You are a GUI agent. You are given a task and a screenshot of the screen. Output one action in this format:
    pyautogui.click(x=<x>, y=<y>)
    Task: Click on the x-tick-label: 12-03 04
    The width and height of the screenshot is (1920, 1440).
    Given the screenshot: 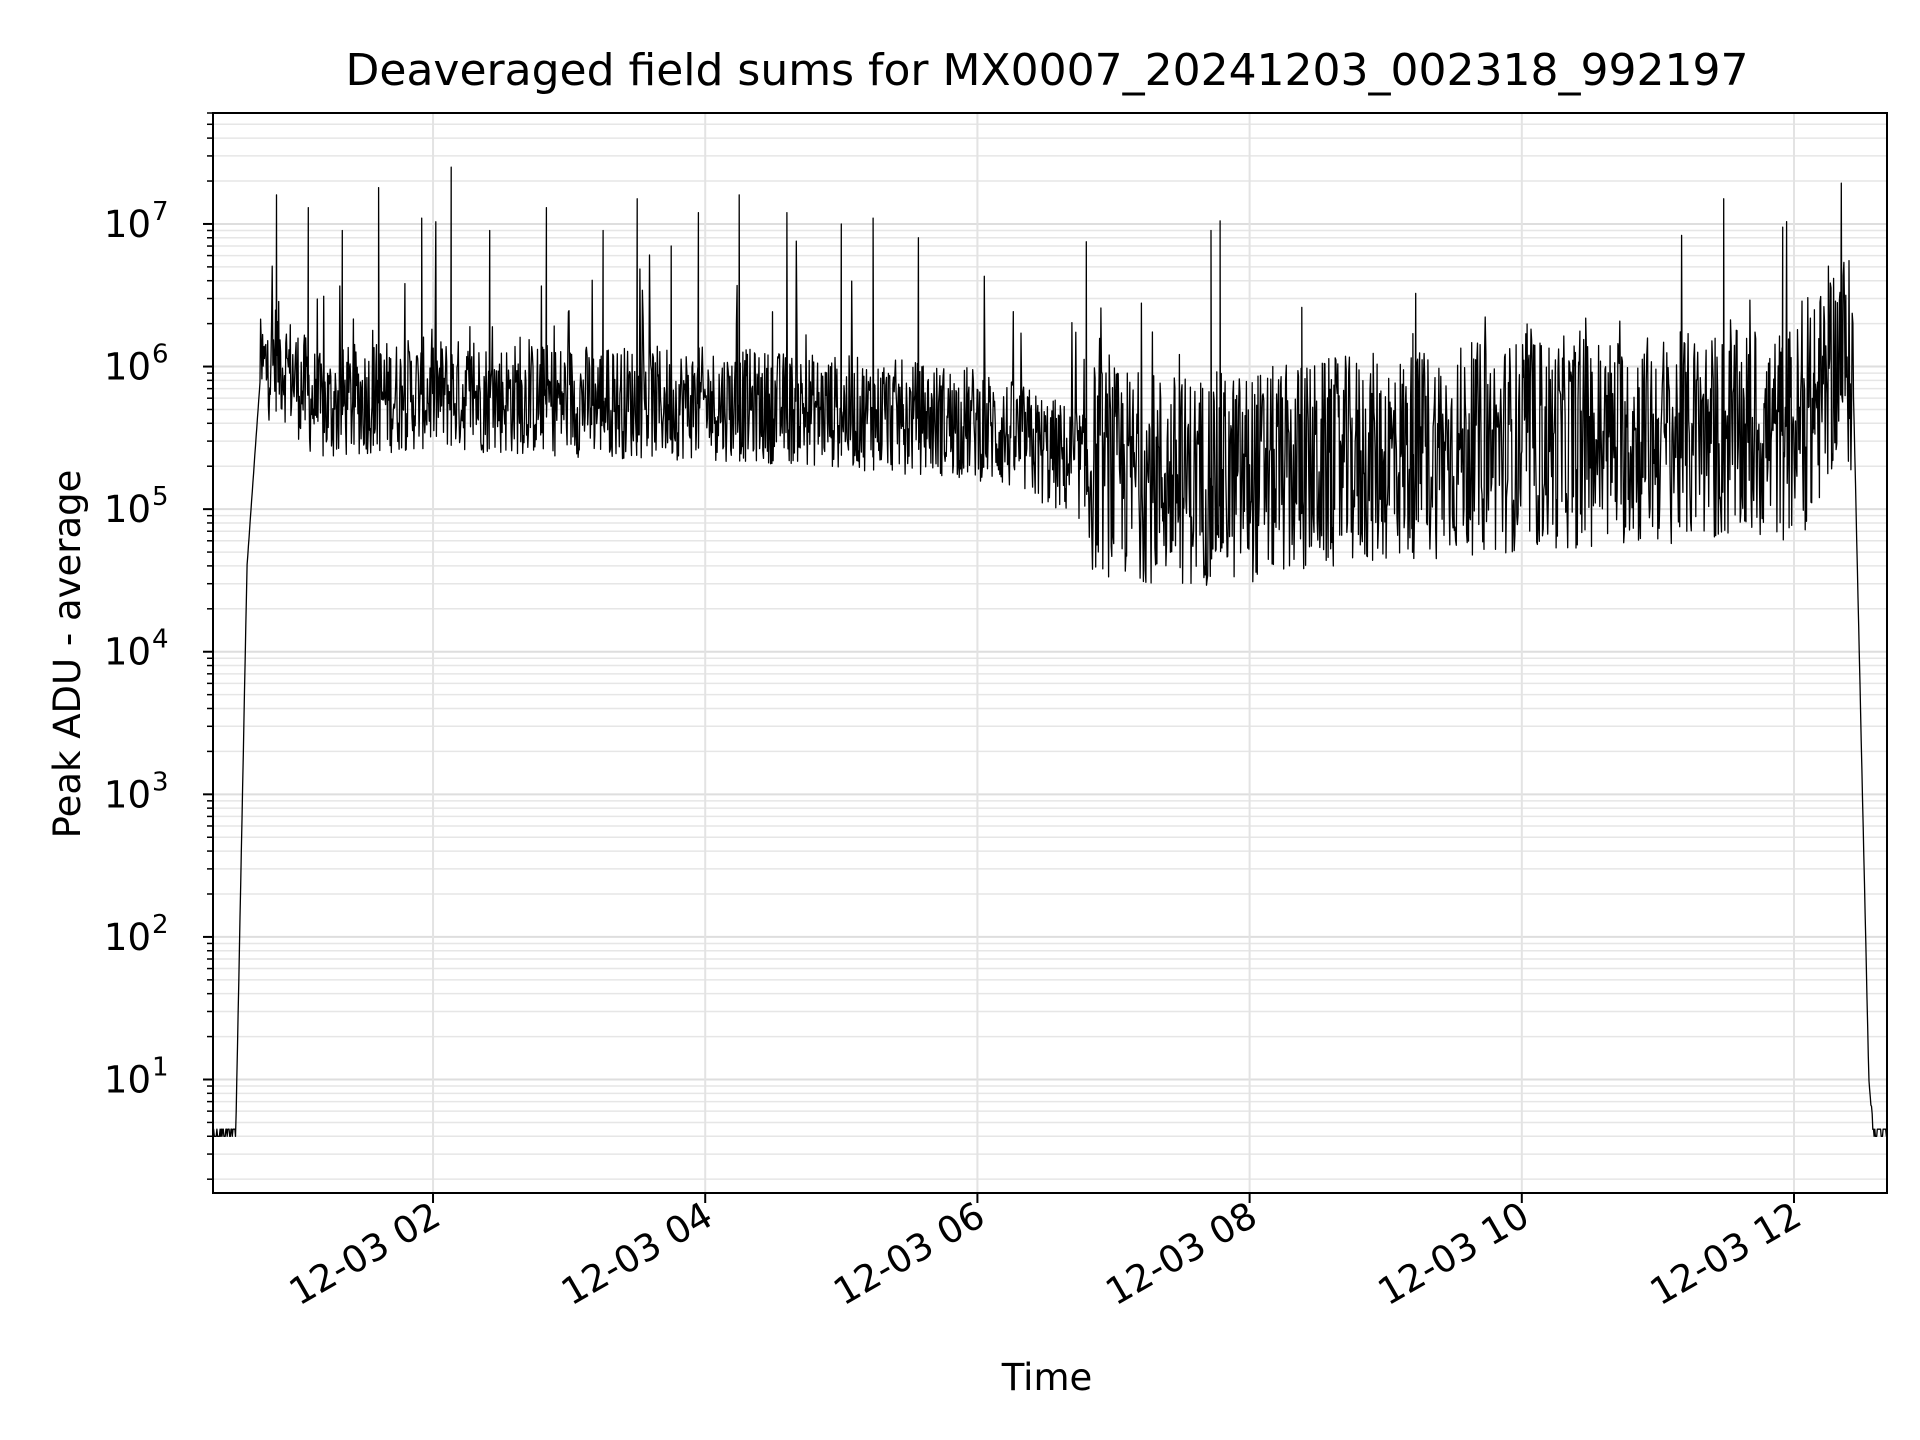 What is the action you would take?
    pyautogui.click(x=637, y=1254)
    